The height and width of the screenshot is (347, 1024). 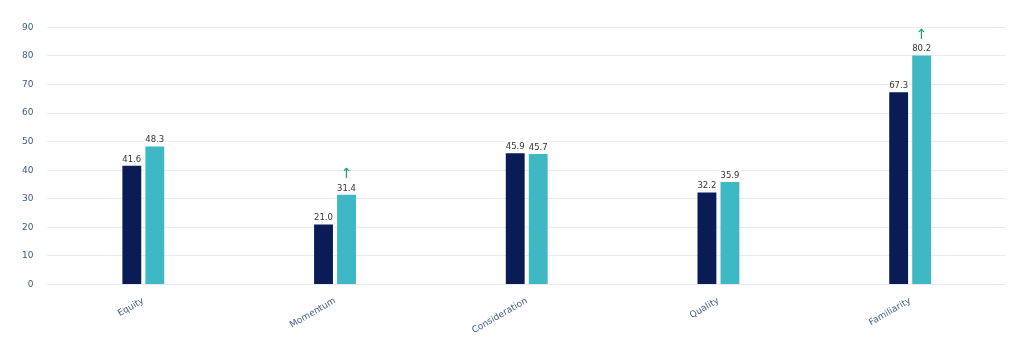 I want to click on y-tick-label: 0, so click(x=30, y=283).